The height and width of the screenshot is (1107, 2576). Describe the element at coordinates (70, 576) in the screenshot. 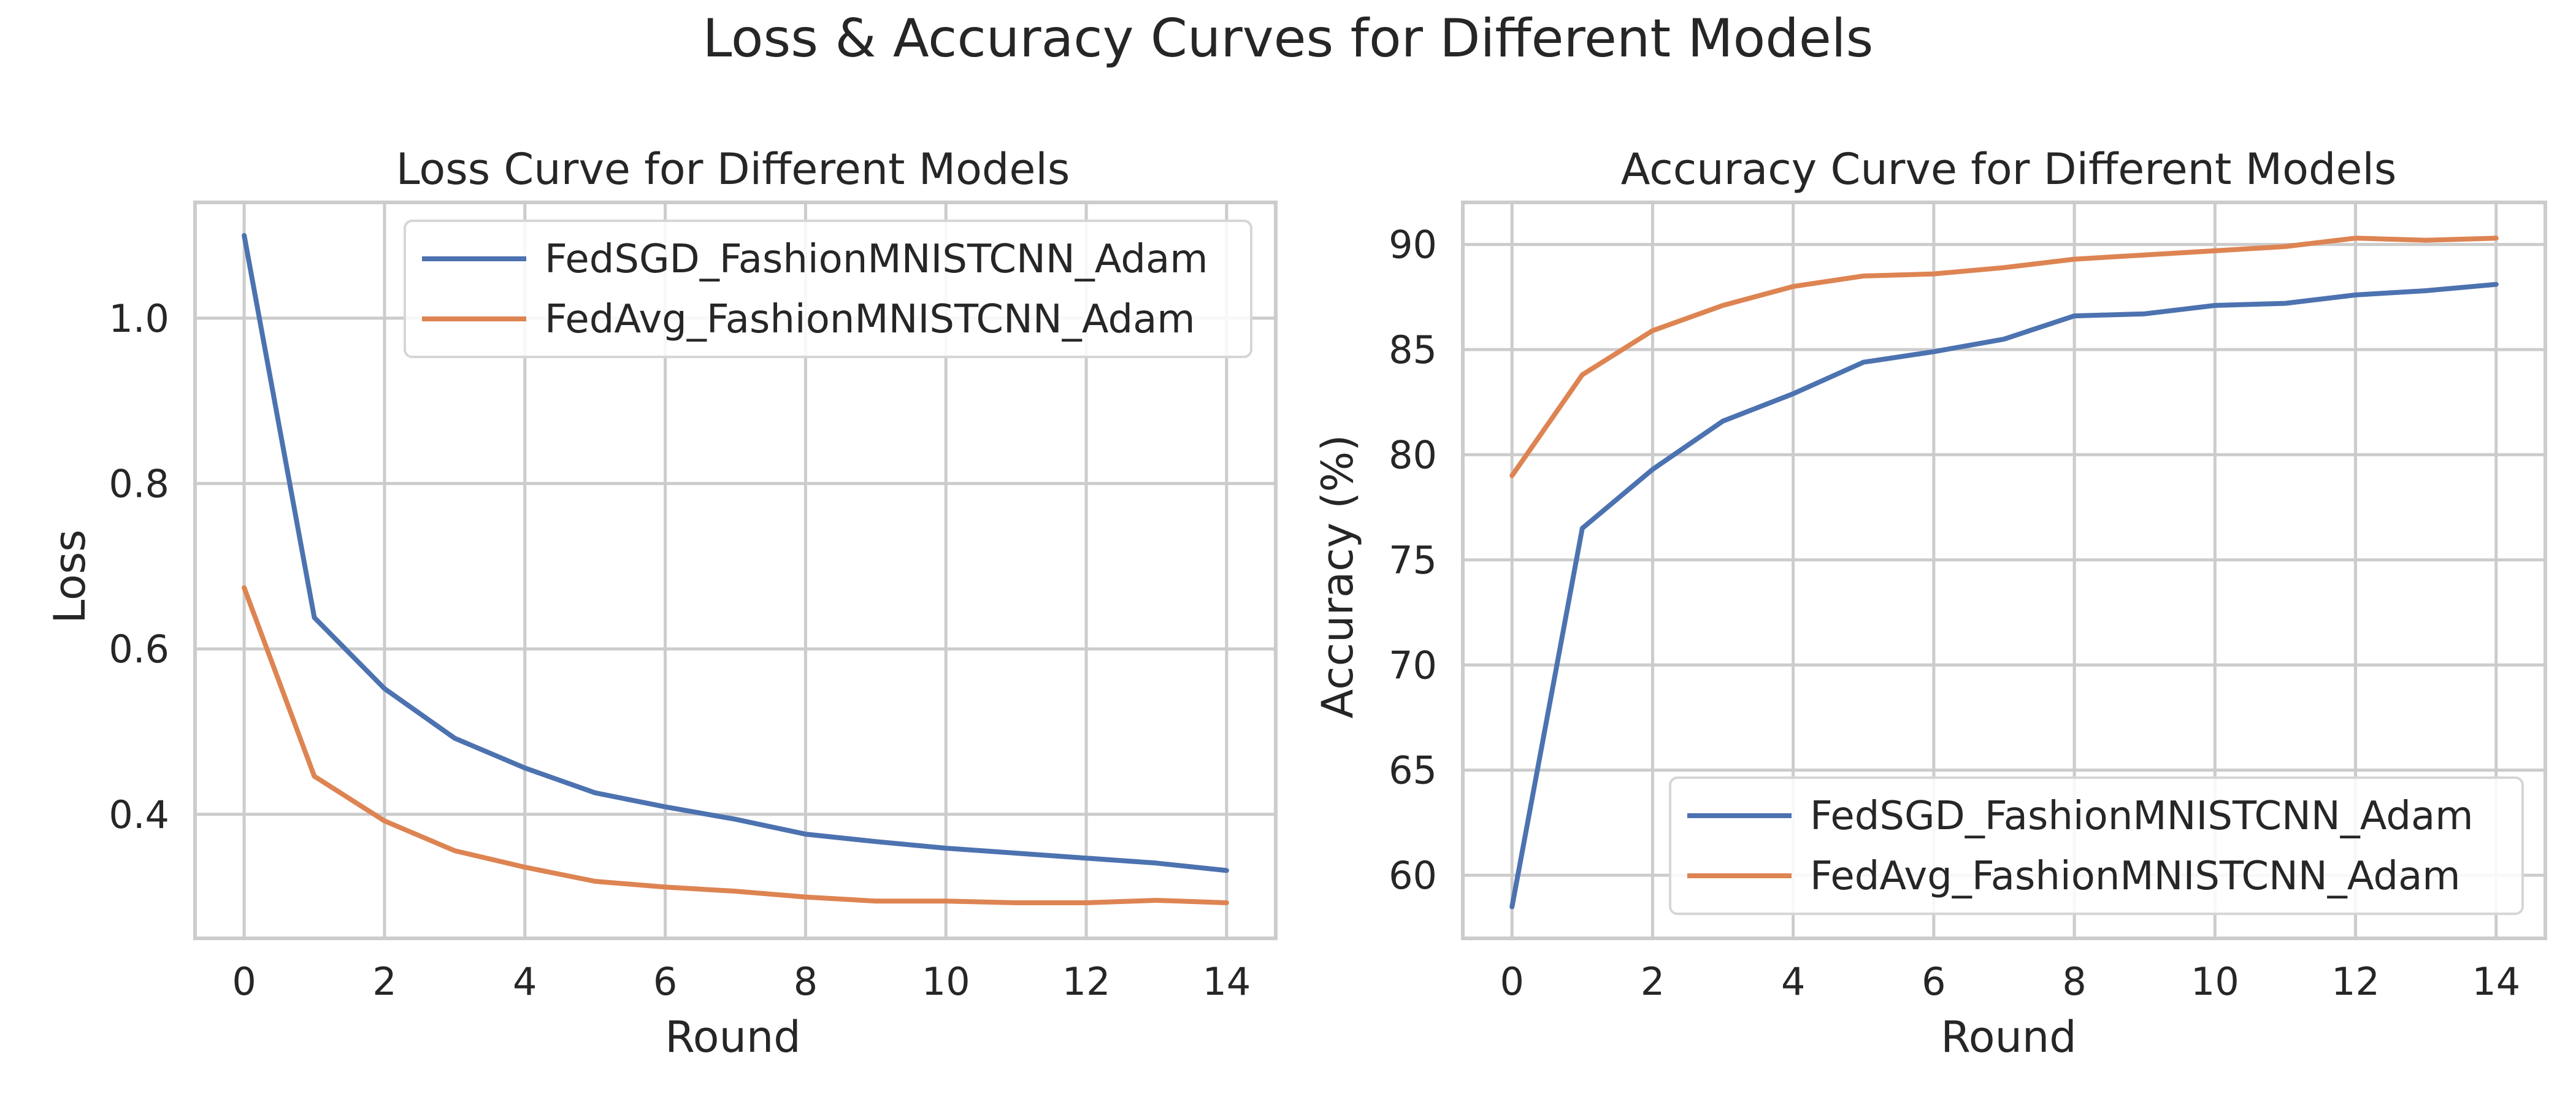

I see `loss-chart-ylabel: Loss` at that location.